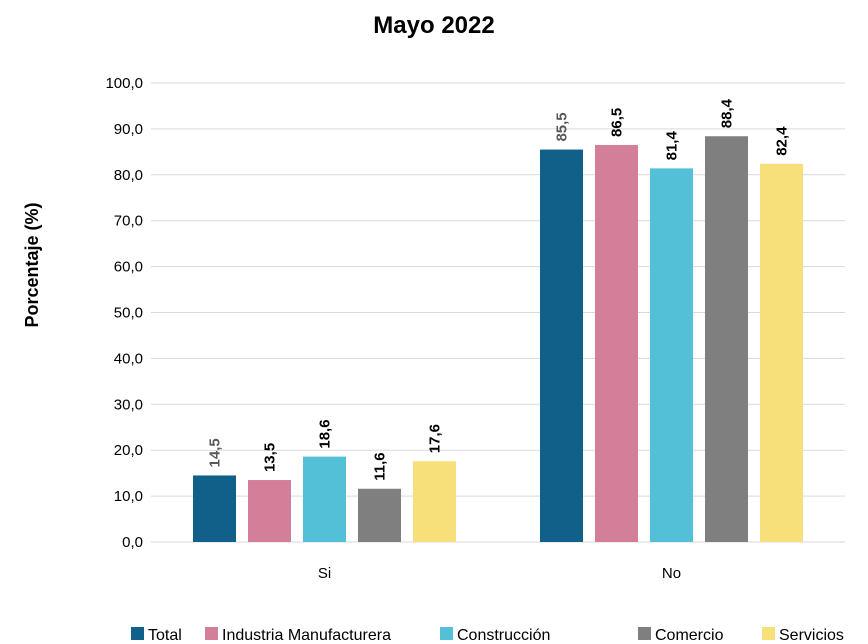 The height and width of the screenshot is (644, 868). Describe the element at coordinates (433, 25) in the screenshot. I see `chart-title: Mayo 2022` at that location.